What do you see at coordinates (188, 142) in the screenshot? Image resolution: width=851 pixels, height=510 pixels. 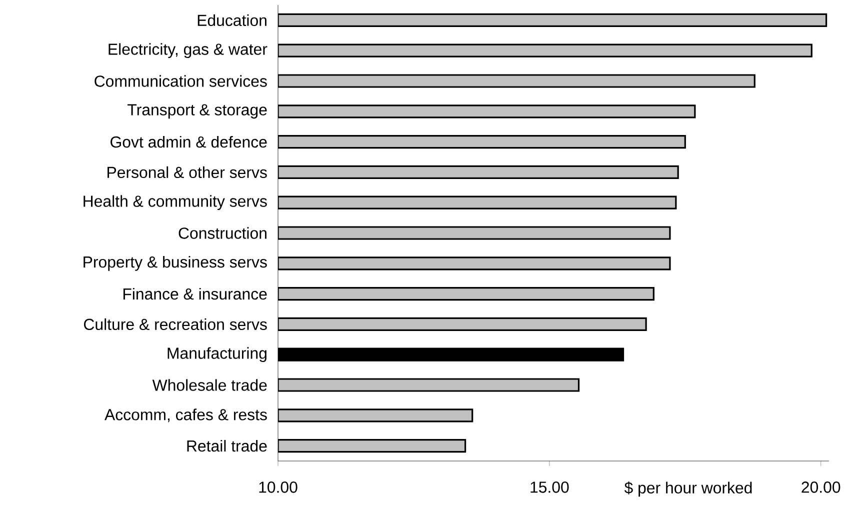 I see `y-tick-label: Govt admin & defence` at bounding box center [188, 142].